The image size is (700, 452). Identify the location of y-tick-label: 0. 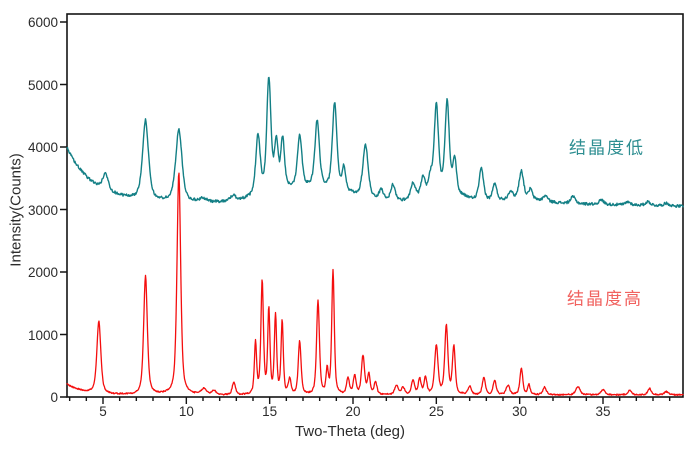
(54, 397).